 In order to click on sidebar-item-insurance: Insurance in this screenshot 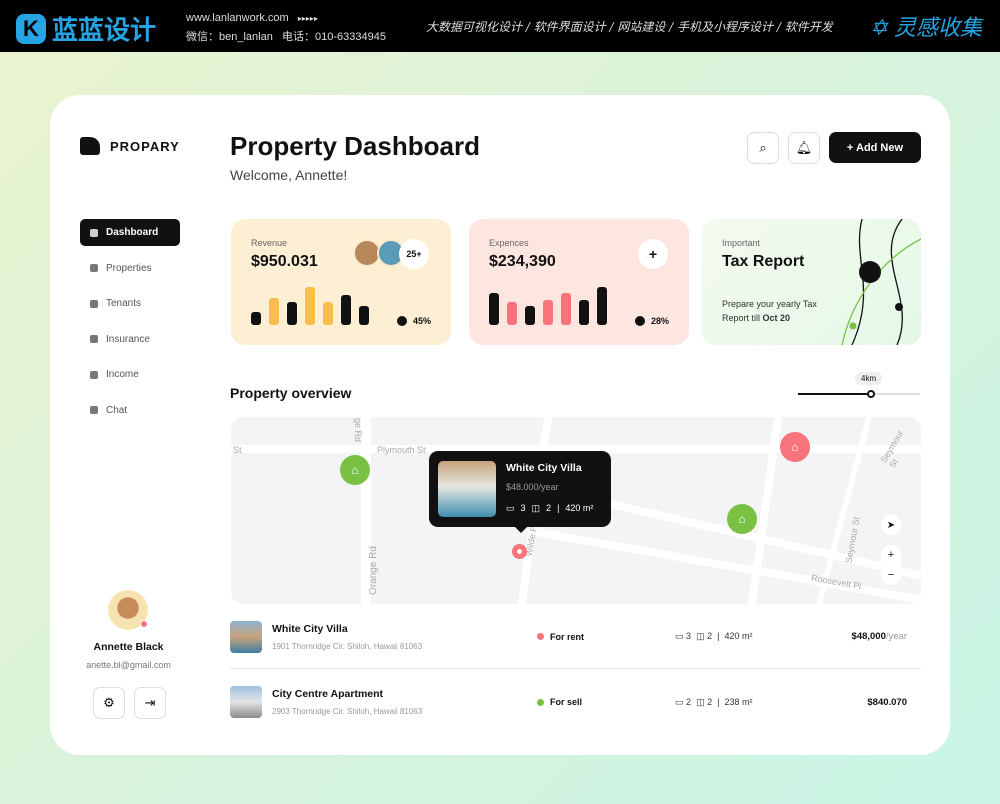, I will do `click(130, 339)`.